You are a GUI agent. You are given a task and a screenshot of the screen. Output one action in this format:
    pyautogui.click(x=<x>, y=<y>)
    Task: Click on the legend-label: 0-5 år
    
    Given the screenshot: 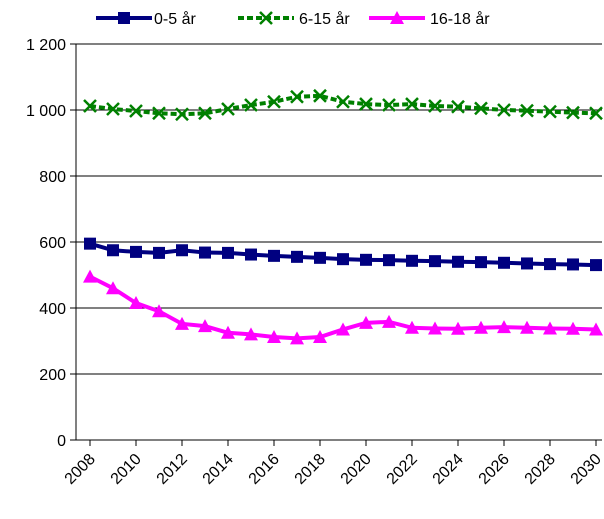 What is the action you would take?
    pyautogui.click(x=175, y=19)
    